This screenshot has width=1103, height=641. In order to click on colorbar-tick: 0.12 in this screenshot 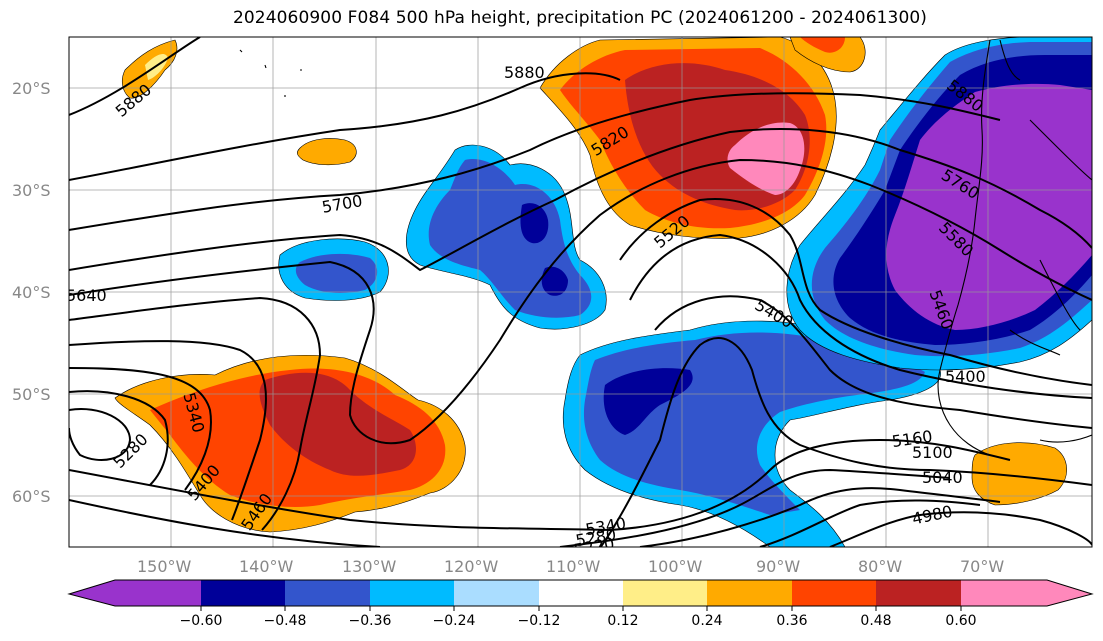, I will do `click(622, 621)`.